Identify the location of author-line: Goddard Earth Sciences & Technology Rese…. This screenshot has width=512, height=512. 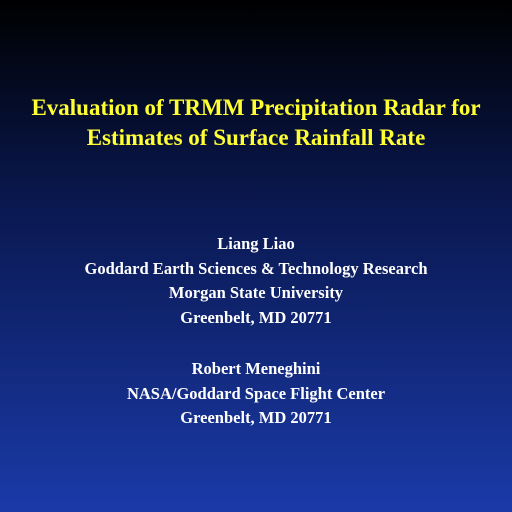
(256, 268).